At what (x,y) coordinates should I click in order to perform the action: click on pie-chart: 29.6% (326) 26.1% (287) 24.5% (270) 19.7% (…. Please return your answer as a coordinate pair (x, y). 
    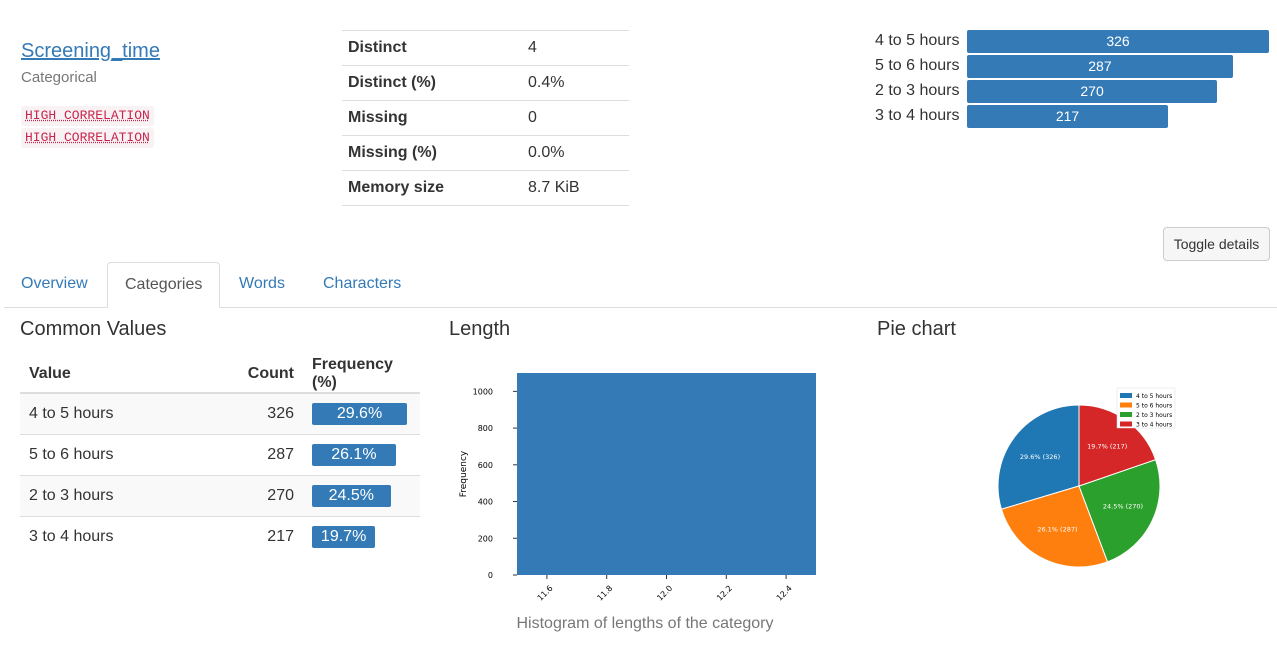
    Looking at the image, I should click on (1086, 477).